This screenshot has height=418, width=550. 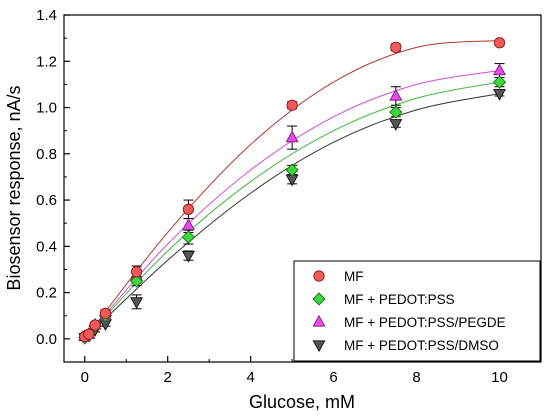 What do you see at coordinates (421, 345) in the screenshot?
I see `legend-label-mf-pedot-pss-dmso: MF + PEDOT:PSS/DMSO` at bounding box center [421, 345].